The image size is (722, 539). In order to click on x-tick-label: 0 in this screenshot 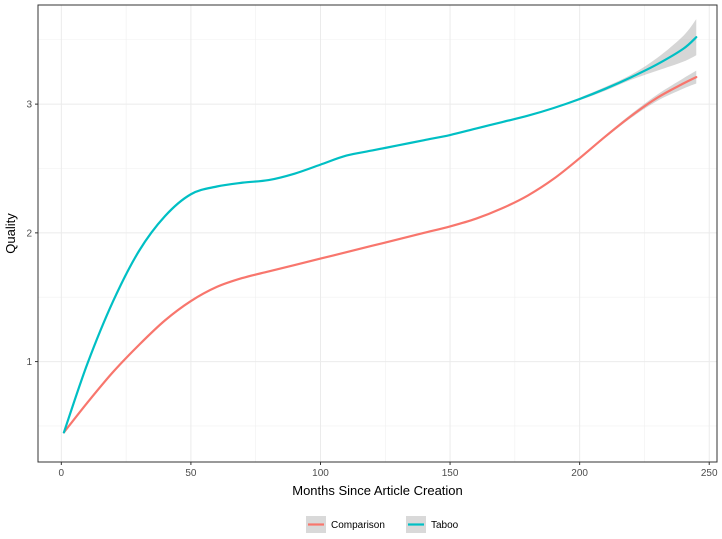, I will do `click(62, 473)`.